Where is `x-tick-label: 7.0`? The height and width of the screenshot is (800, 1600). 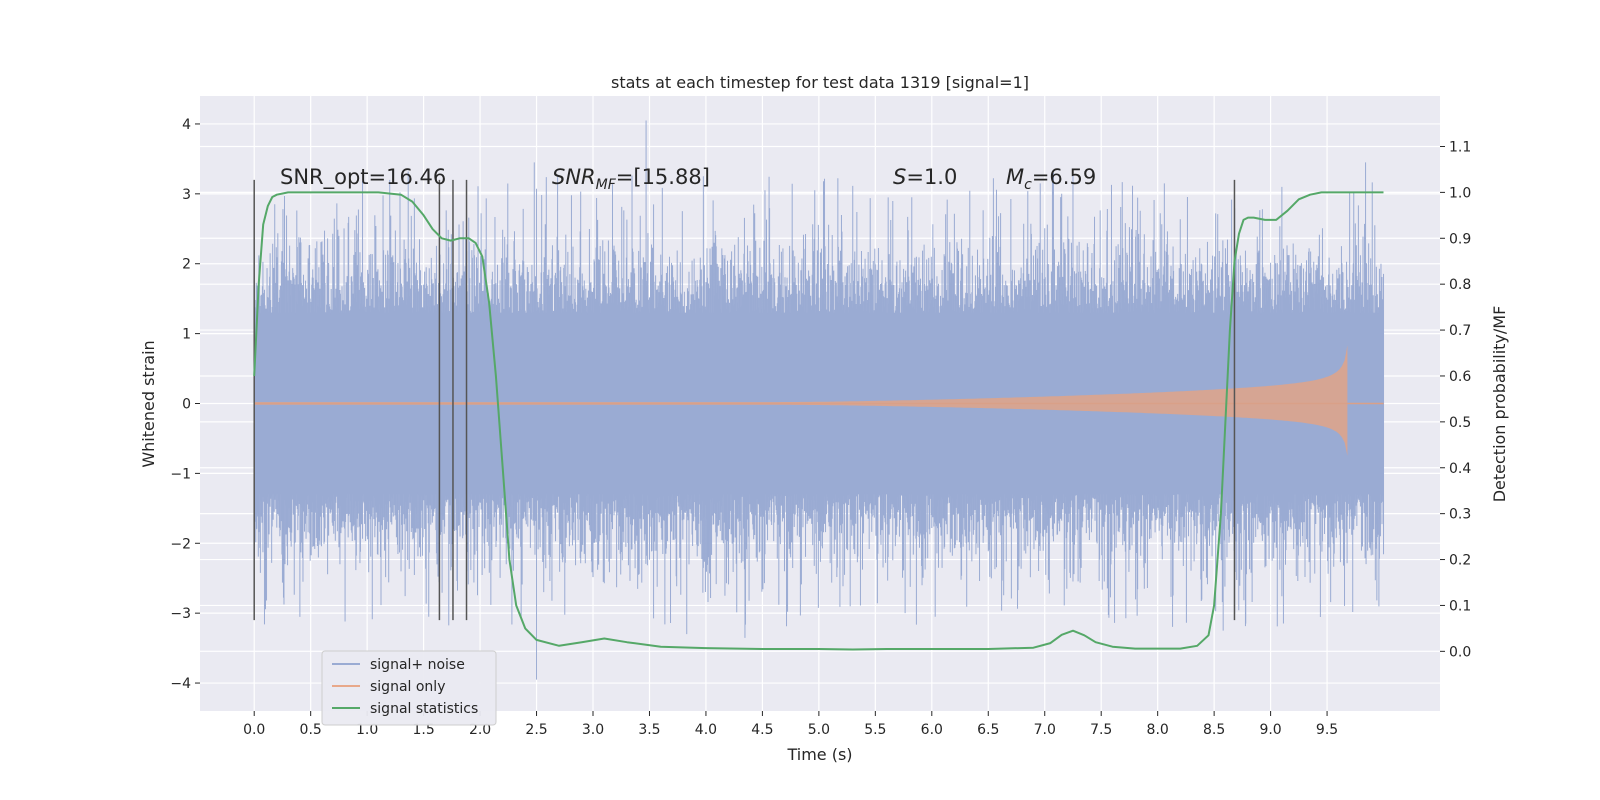 x-tick-label: 7.0 is located at coordinates (1045, 730).